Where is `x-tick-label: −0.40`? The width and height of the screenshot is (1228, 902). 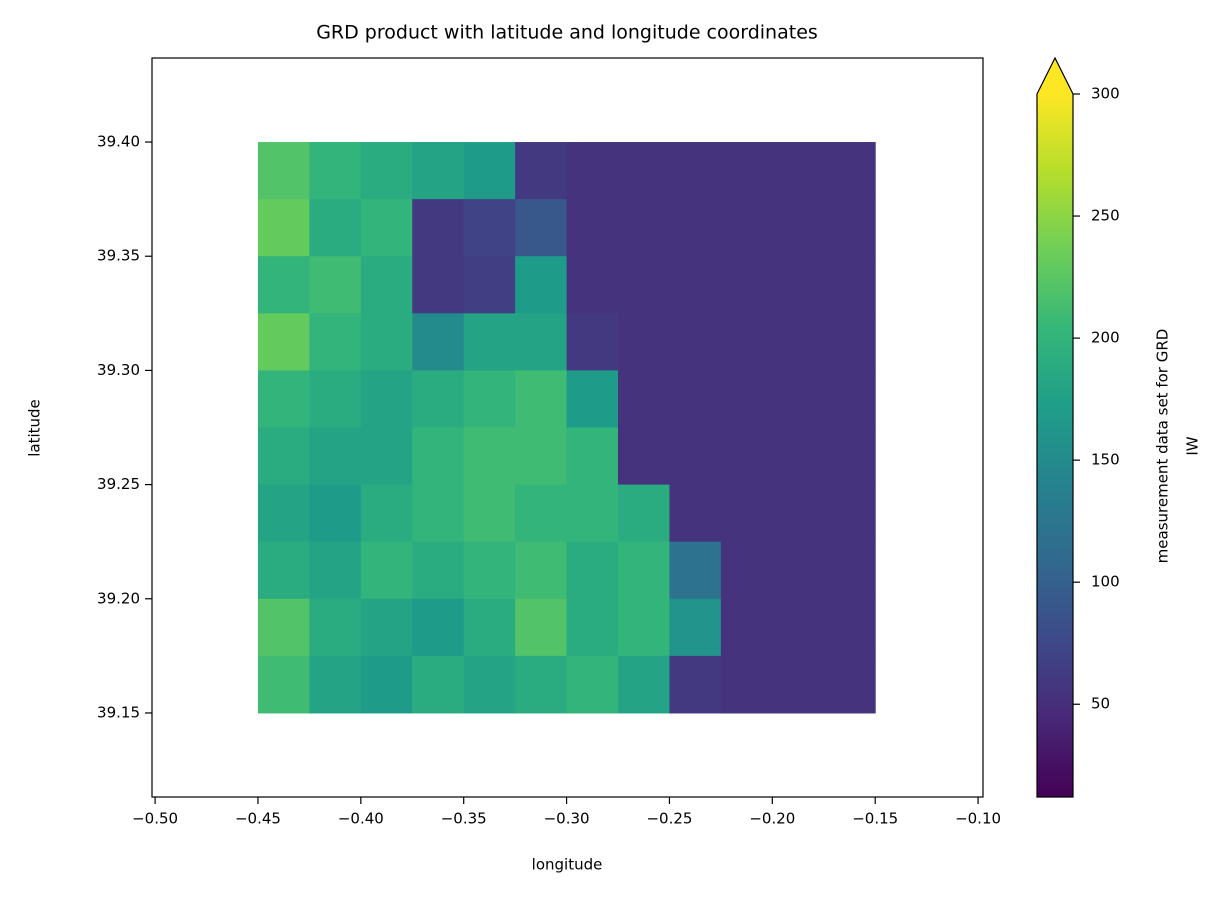
x-tick-label: −0.40 is located at coordinates (361, 819).